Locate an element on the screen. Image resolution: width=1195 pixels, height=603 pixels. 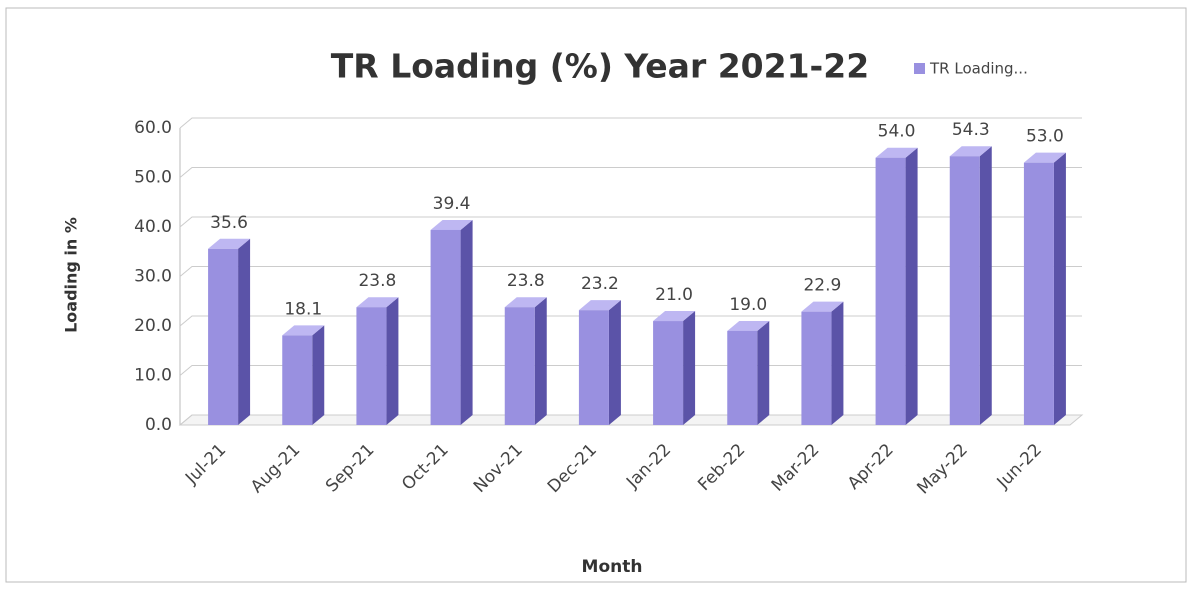
y-tick-label: 20.0 is located at coordinates (153, 326).